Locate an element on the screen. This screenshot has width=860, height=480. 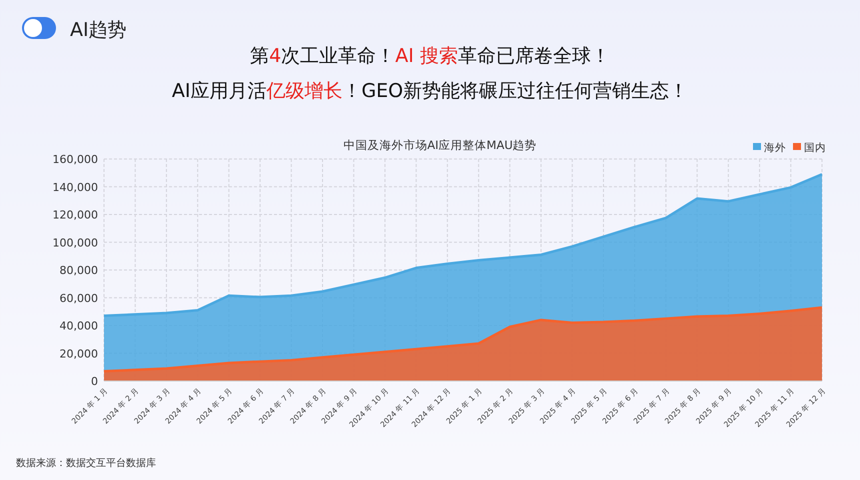
text: 第4次工业革命！AI 搜索革命已席卷全球！ is located at coordinates (430, 56).